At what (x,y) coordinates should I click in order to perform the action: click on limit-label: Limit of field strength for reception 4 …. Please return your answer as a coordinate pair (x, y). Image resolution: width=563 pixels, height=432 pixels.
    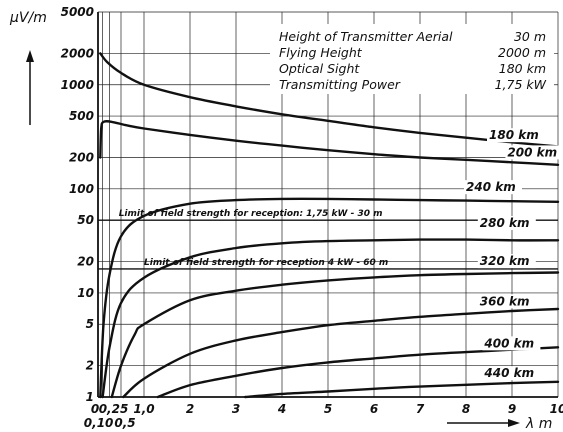
    Looking at the image, I should click on (266, 263).